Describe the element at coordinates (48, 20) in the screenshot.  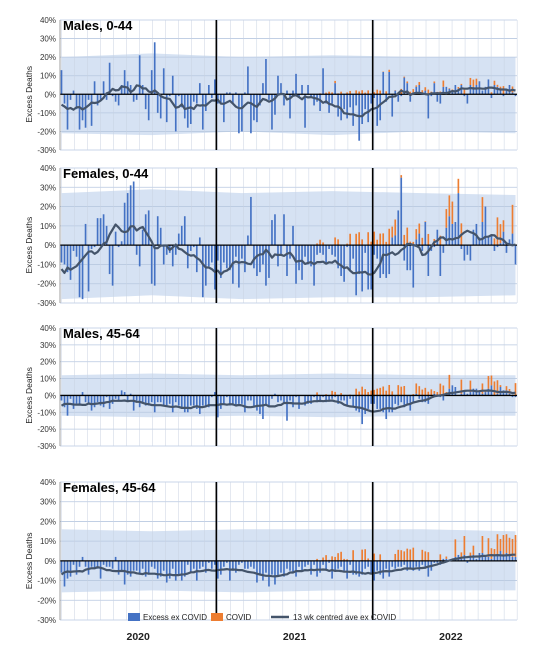
I see `y-tick-label: 40%` at that location.